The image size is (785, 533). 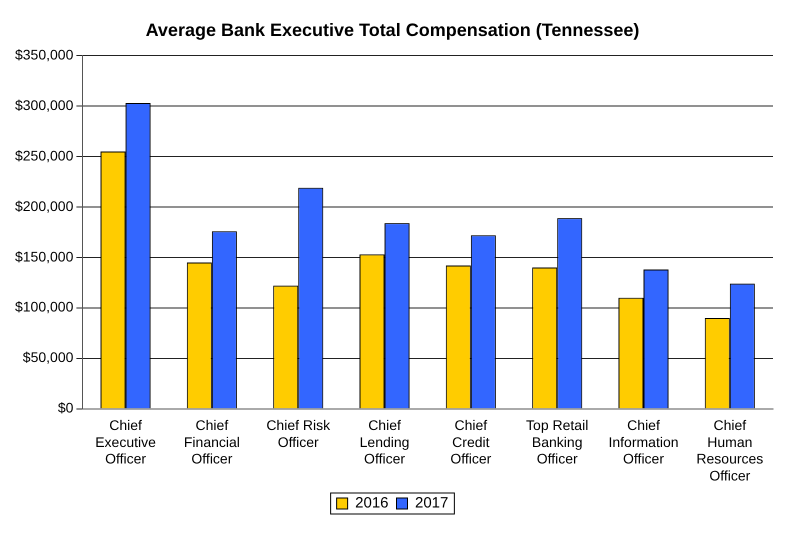 What do you see at coordinates (44, 54) in the screenshot?
I see `y-tick-label: $350,000` at bounding box center [44, 54].